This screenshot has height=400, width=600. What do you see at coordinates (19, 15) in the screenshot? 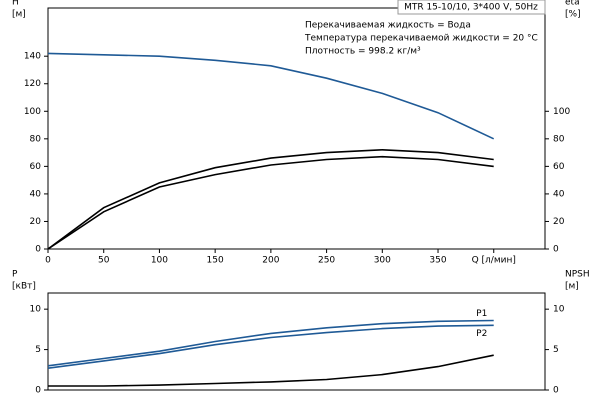
I see `y-axis-label: [м]` at bounding box center [19, 15].